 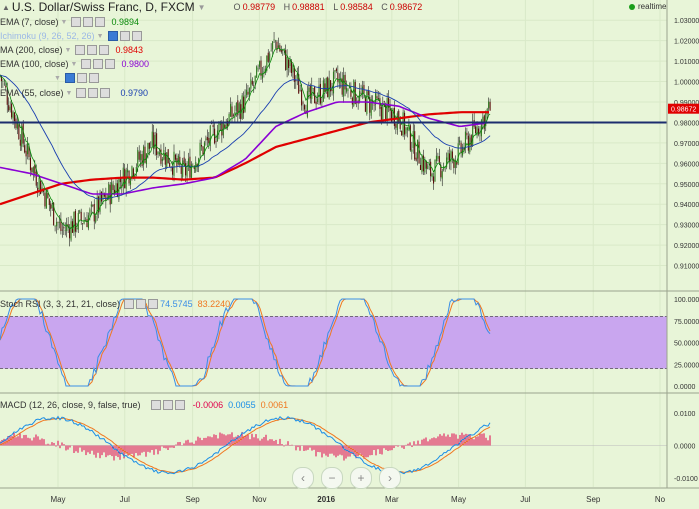 I want to click on indicator-ema7: EMA (7, close) ▼ 0.9894, so click(x=69, y=22).